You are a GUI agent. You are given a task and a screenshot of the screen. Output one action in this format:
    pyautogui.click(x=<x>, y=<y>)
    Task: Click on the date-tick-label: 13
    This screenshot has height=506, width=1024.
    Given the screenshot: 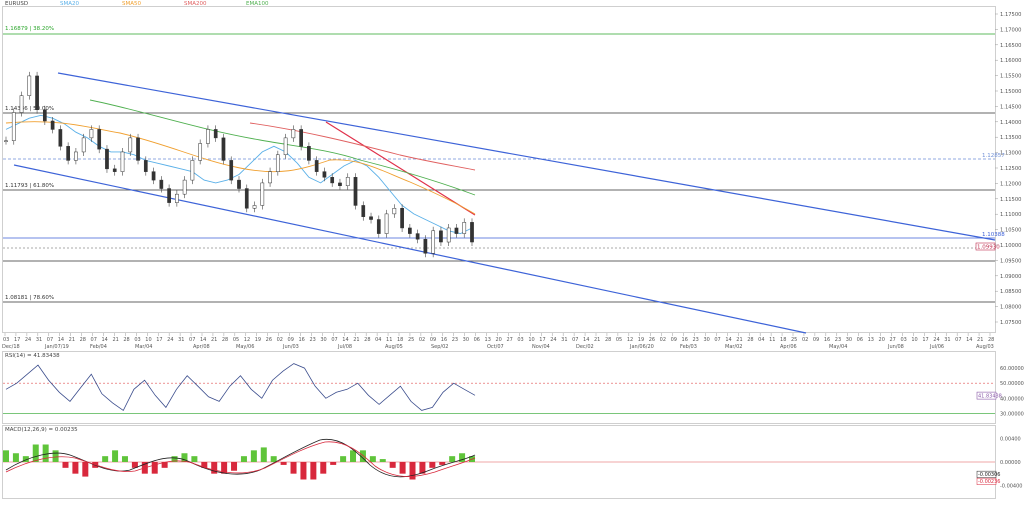 What is the action you would take?
    pyautogui.click(x=488, y=340)
    